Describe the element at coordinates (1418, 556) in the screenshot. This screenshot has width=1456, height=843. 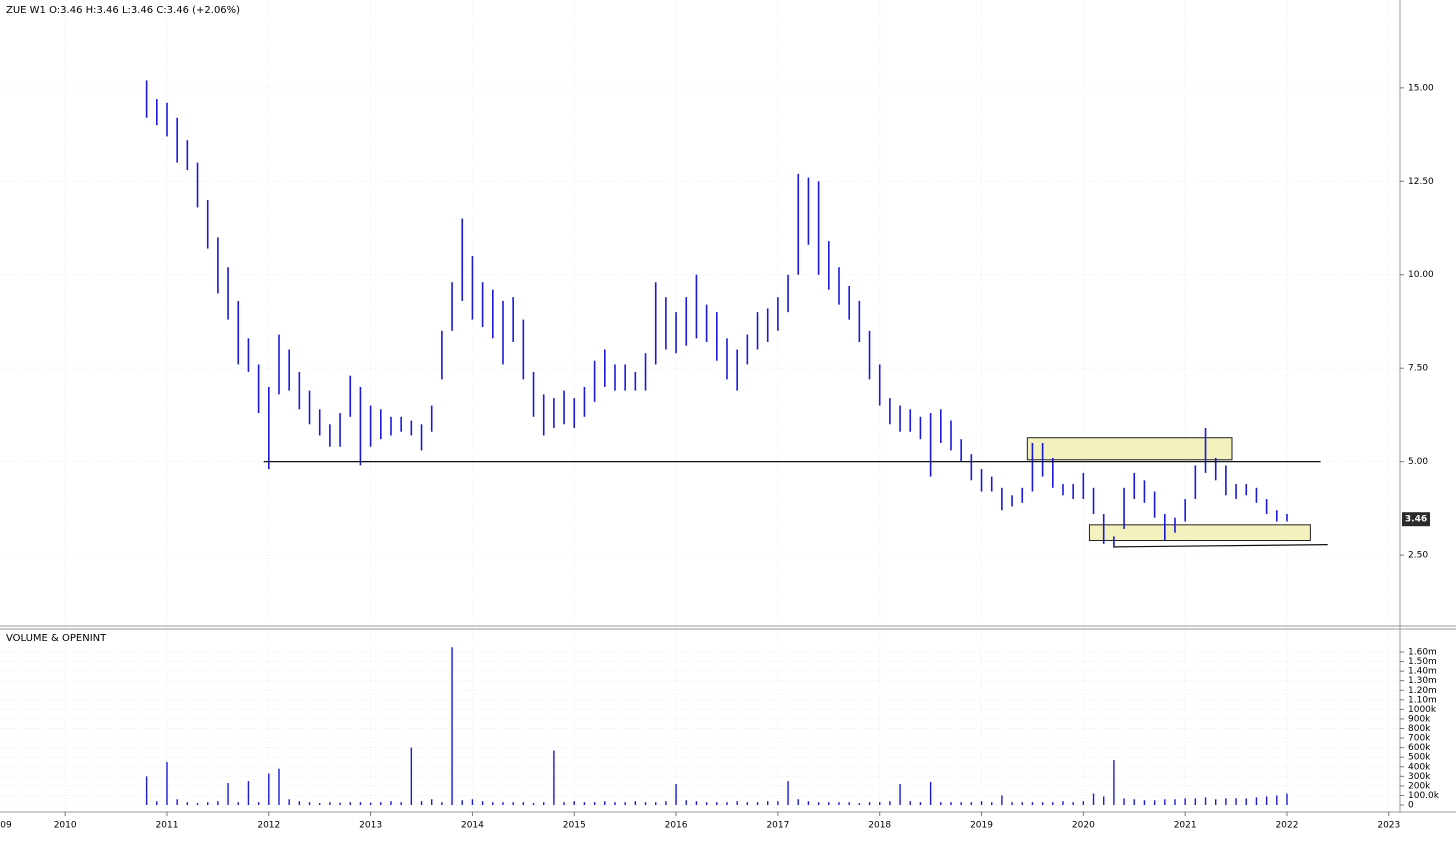
I see `y-tick-label: 2.50` at that location.